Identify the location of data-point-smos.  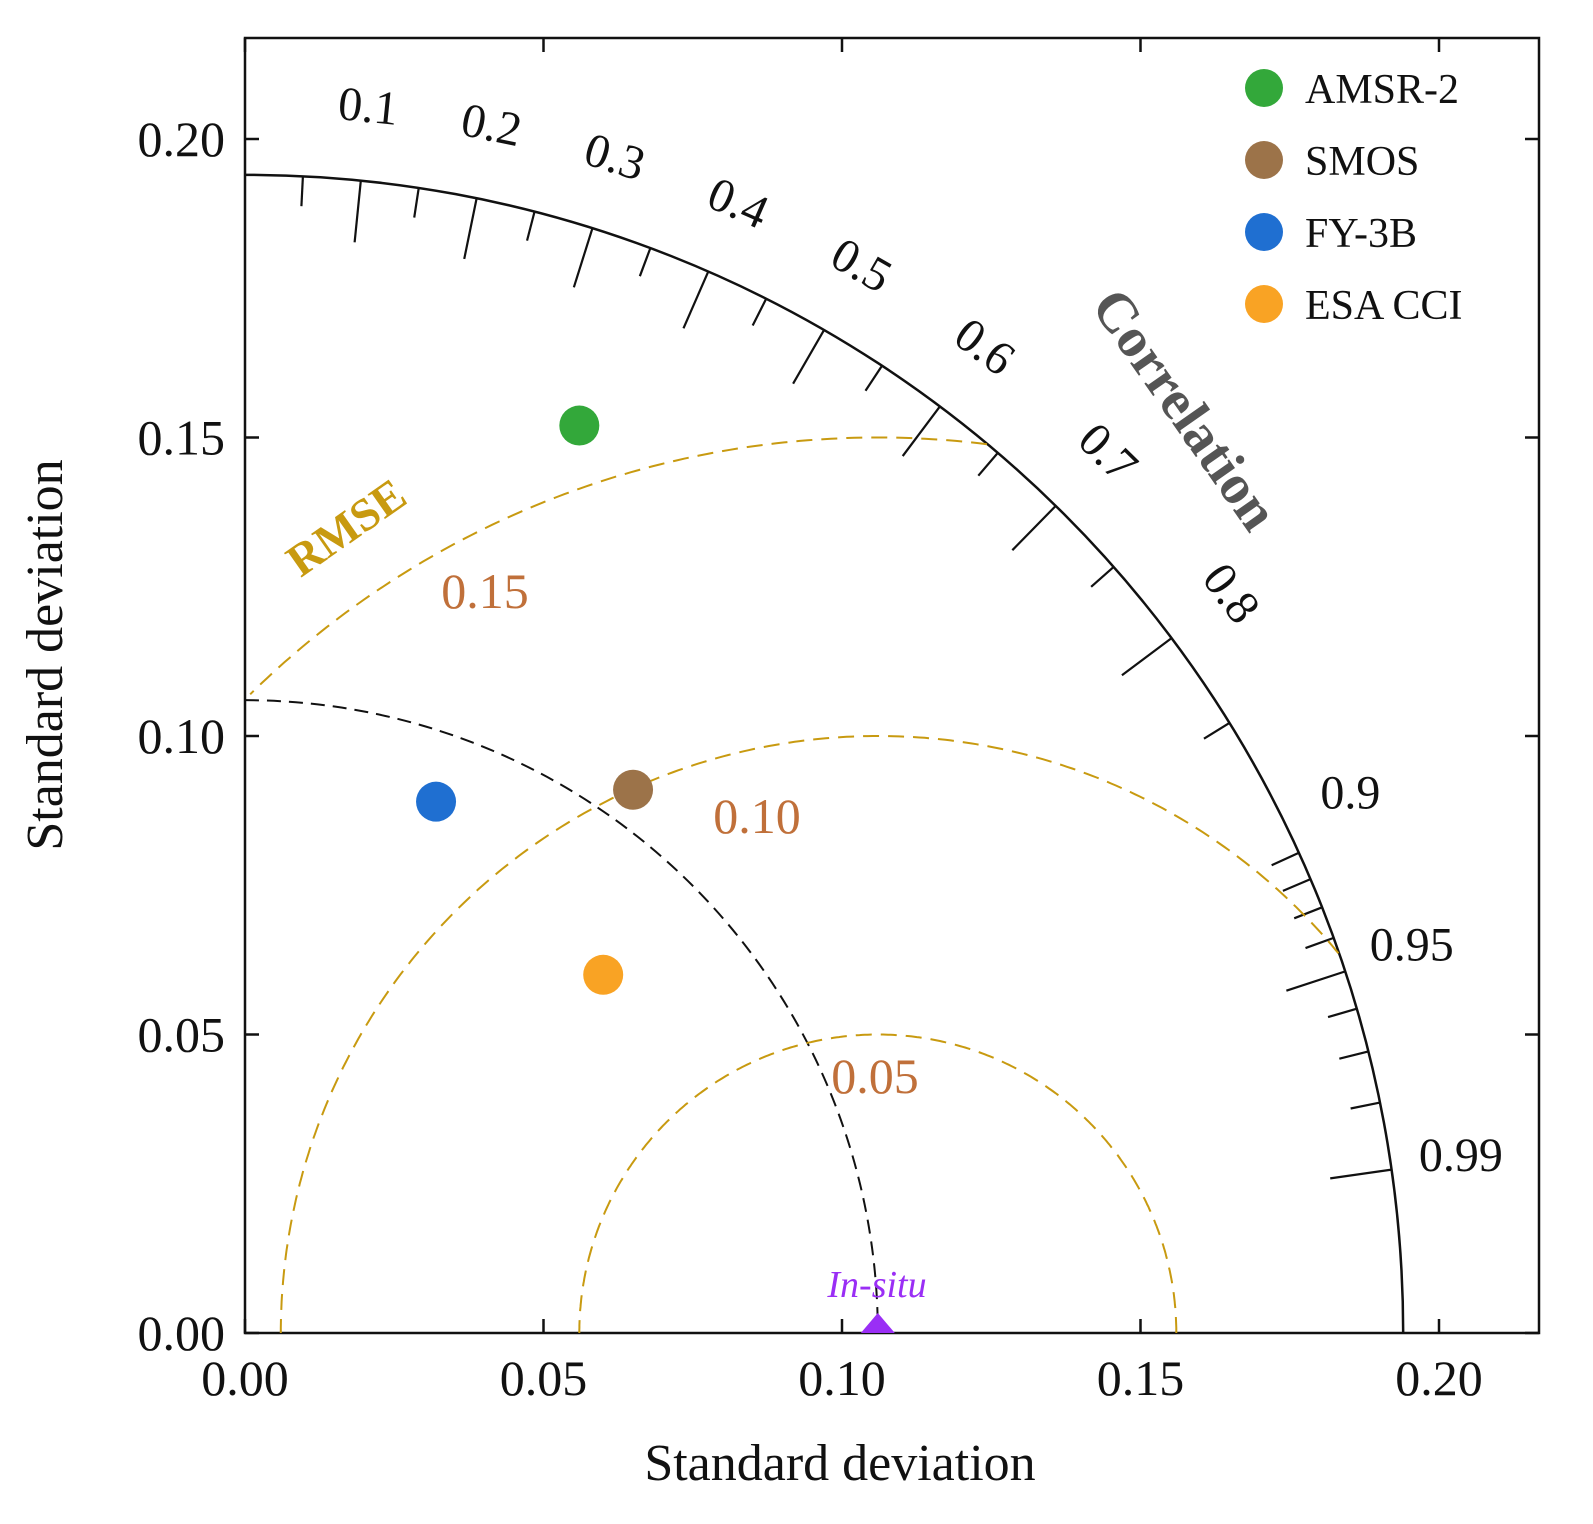
(633, 789).